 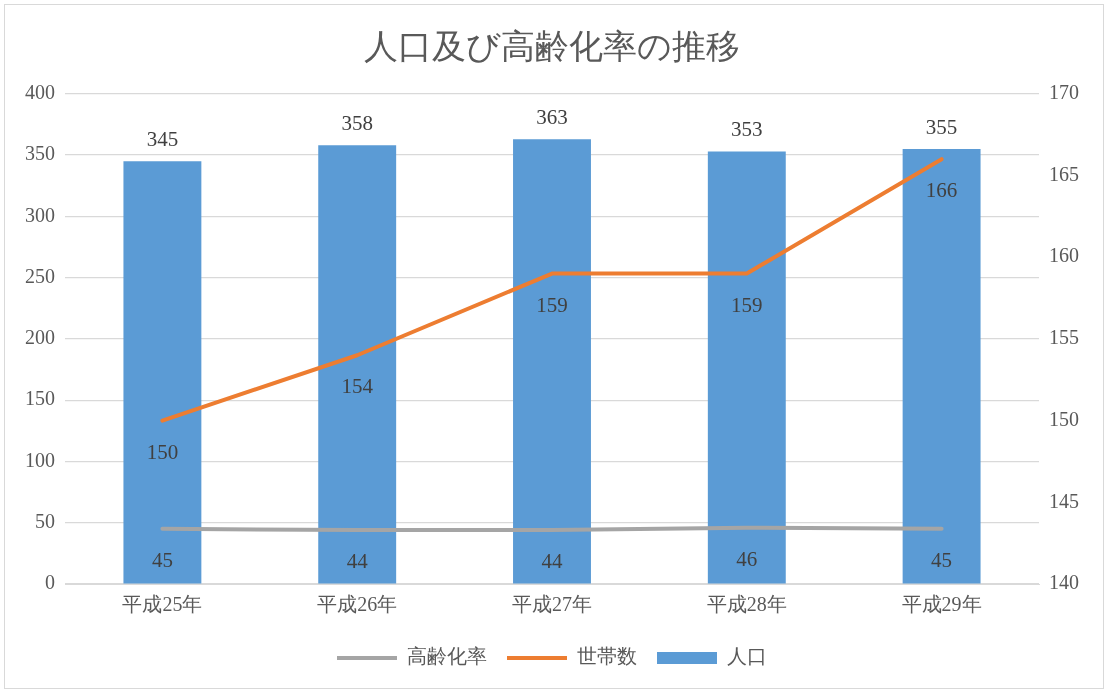 What do you see at coordinates (1064, 173) in the screenshot?
I see `y2-tick-label: 165` at bounding box center [1064, 173].